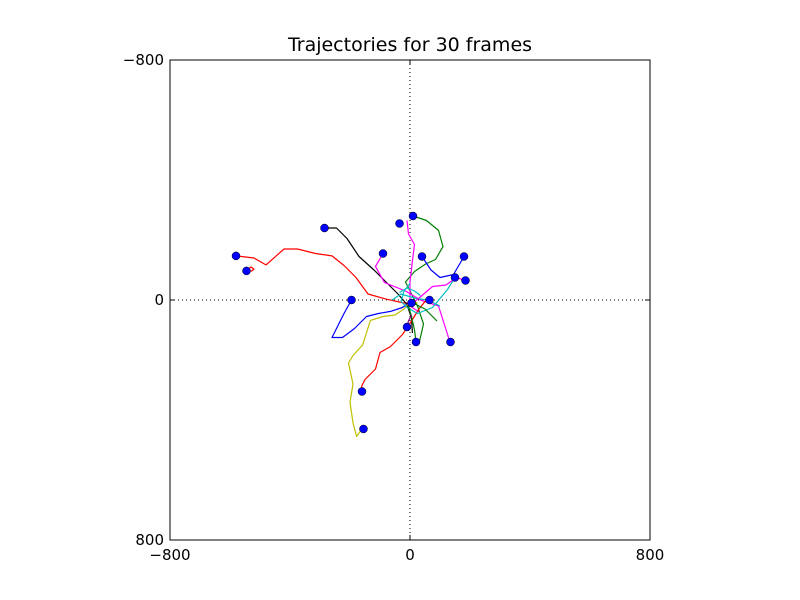 This screenshot has height=600, width=800. What do you see at coordinates (650, 555) in the screenshot?
I see `x-tick-label: 800` at bounding box center [650, 555].